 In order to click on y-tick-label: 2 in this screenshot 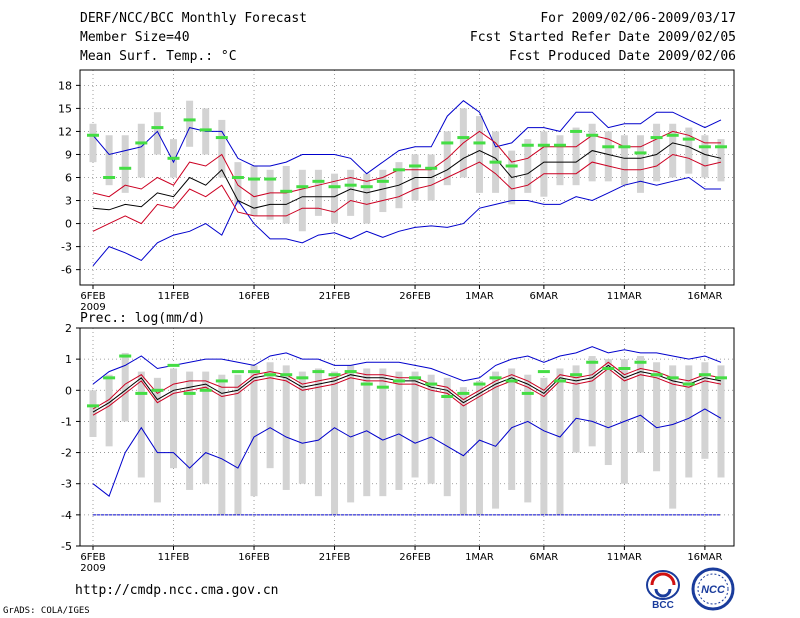, I will do `click(68, 328)`.